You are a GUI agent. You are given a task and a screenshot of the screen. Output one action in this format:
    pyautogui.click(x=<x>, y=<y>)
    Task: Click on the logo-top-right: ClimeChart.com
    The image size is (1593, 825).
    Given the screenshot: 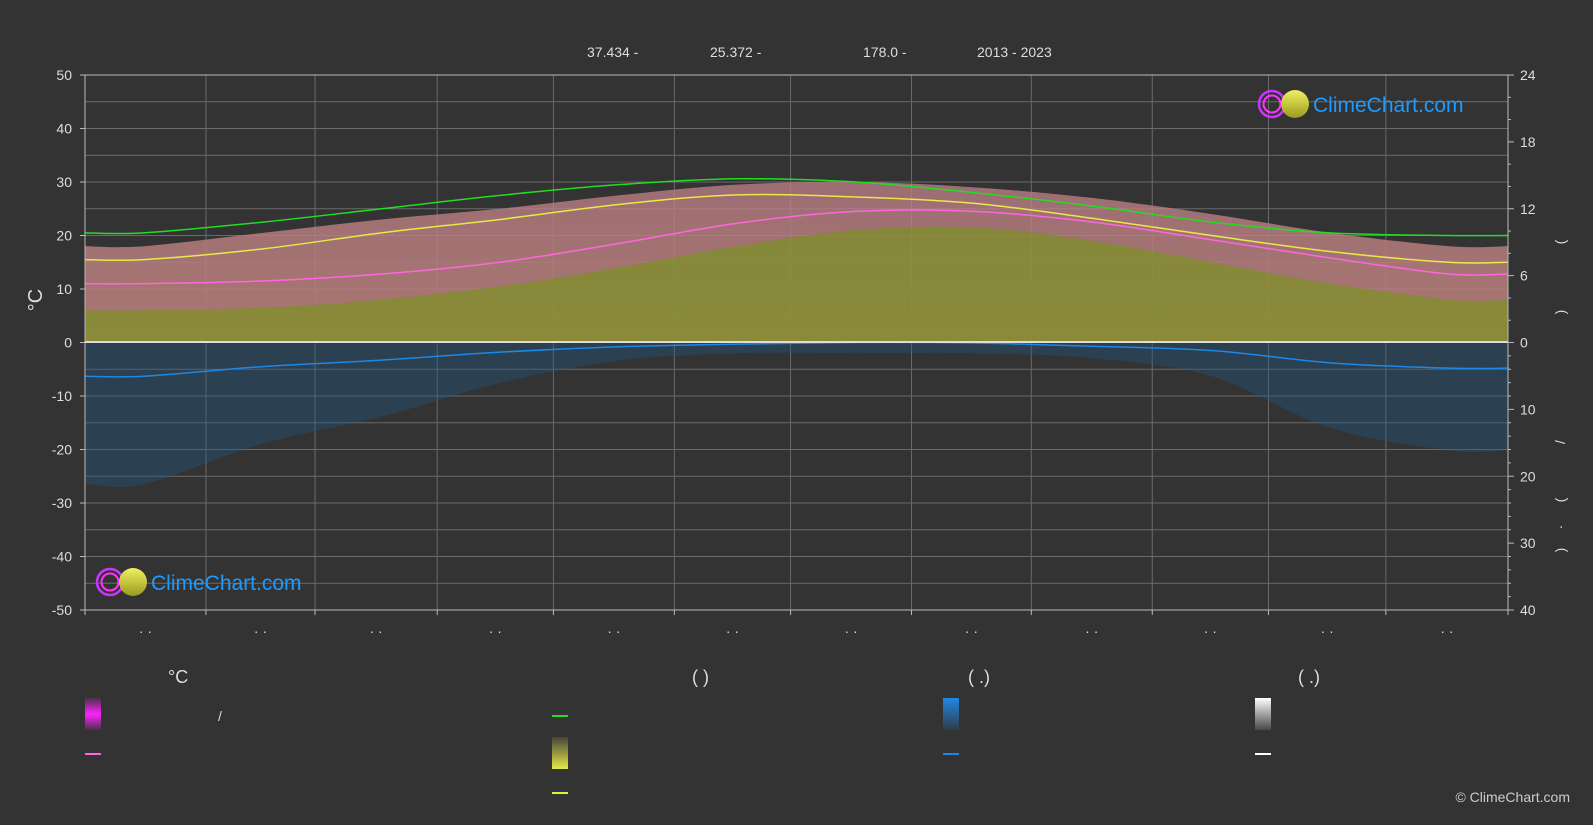 What is the action you would take?
    pyautogui.click(x=1360, y=104)
    